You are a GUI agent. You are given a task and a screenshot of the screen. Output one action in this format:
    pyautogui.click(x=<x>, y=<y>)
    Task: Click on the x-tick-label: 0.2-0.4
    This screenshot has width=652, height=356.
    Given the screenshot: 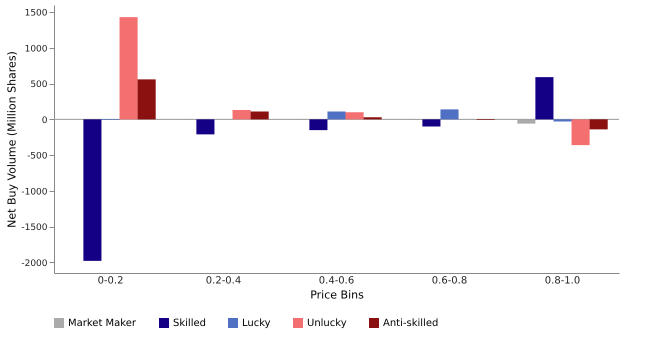 What is the action you would take?
    pyautogui.click(x=224, y=281)
    